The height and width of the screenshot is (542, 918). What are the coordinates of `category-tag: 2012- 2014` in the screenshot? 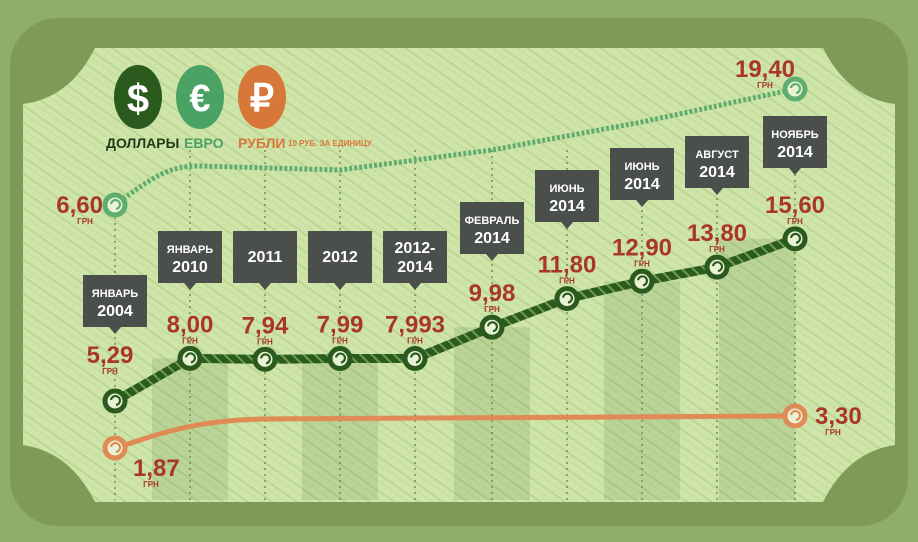 It's located at (415, 260).